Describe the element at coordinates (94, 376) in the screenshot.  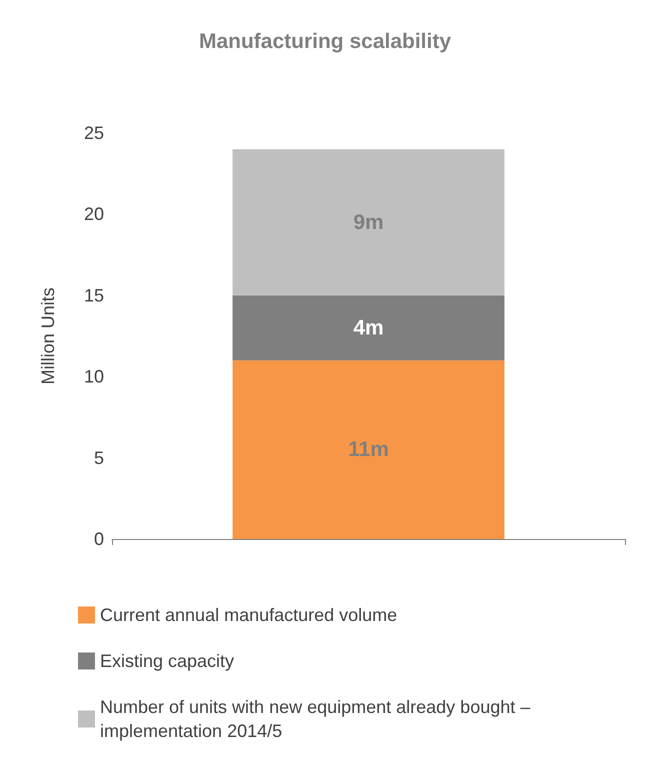
I see `y-tick-label: 10` at that location.